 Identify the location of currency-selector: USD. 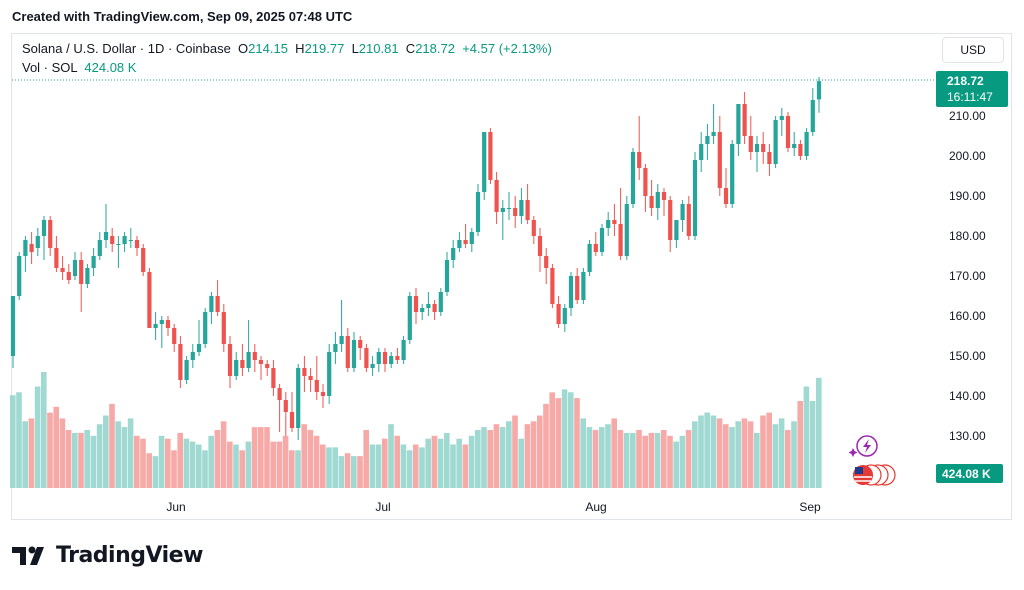
(973, 50).